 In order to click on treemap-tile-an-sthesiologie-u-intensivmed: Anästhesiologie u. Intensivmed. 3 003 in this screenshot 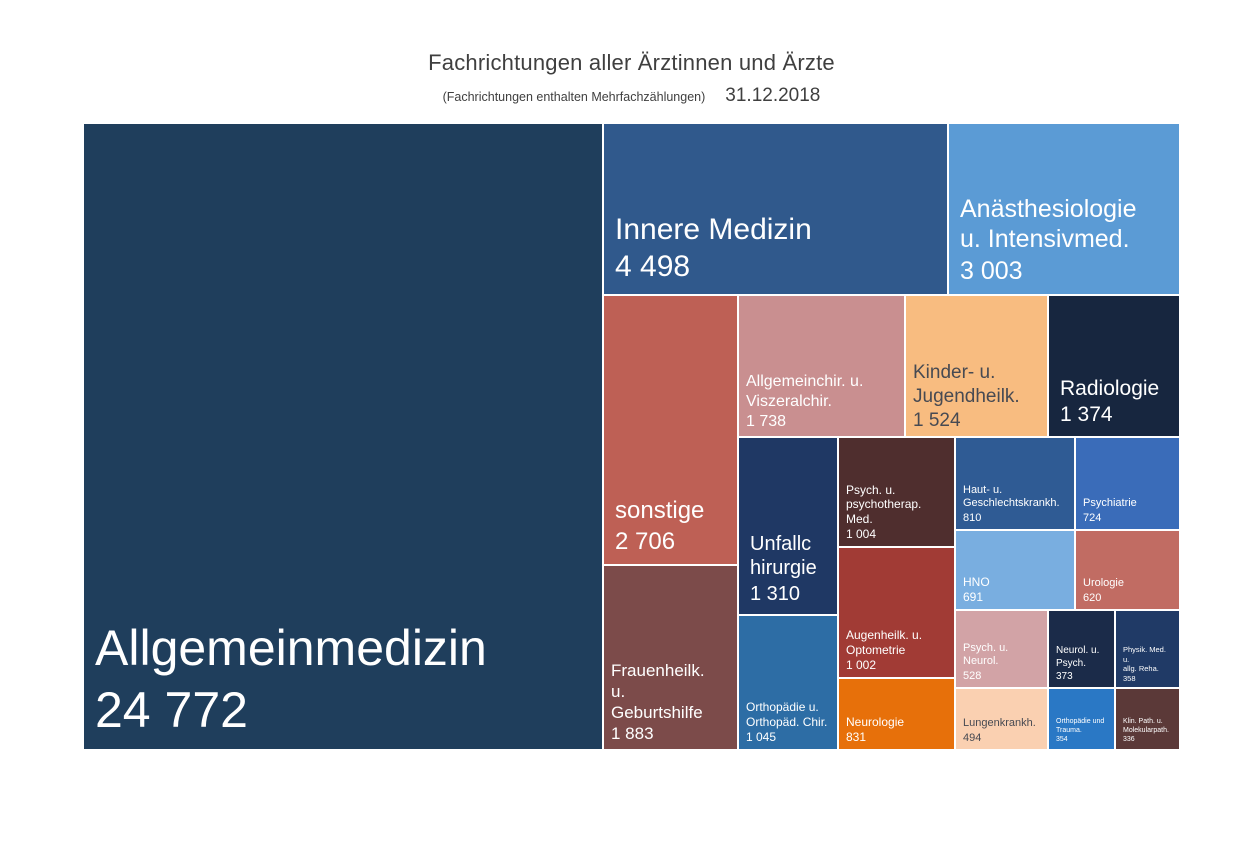, I will do `click(1064, 209)`.